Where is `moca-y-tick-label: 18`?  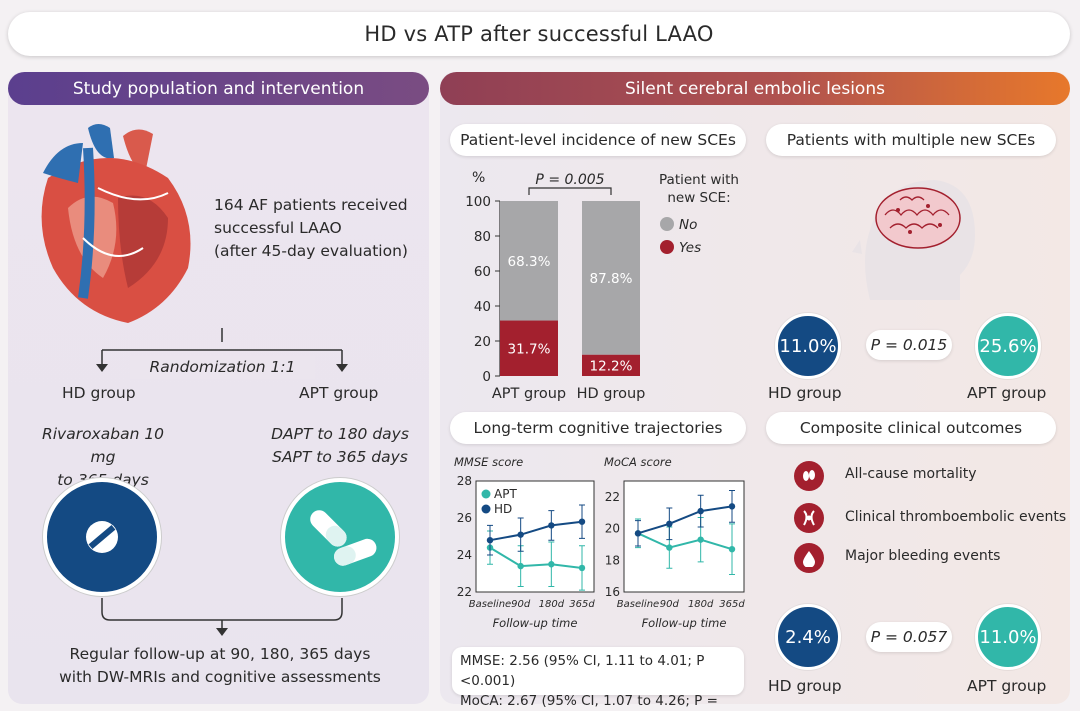 moca-y-tick-label: 18 is located at coordinates (612, 560).